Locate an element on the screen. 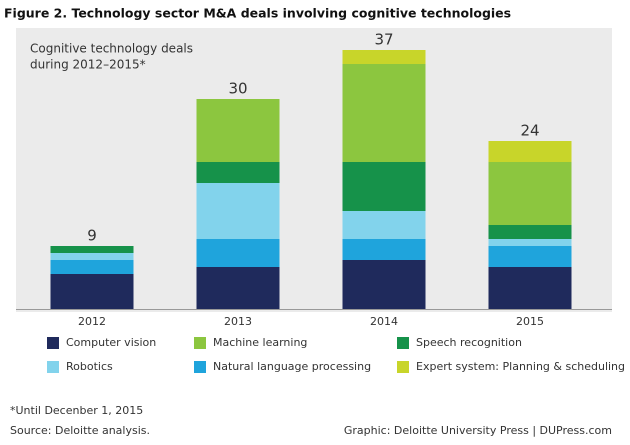 This screenshot has height=445, width=630. x-tick-label: 2013 is located at coordinates (238, 321).